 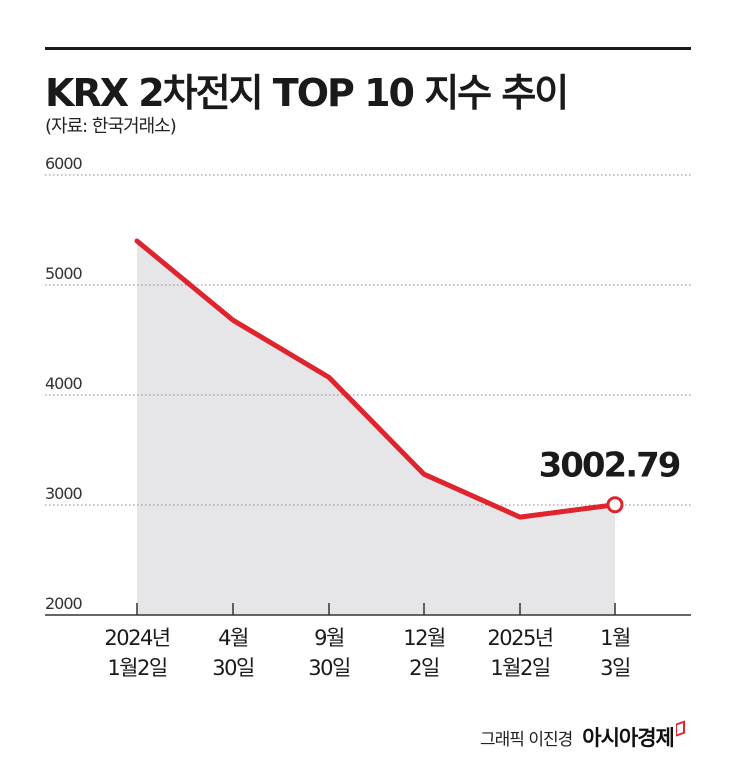 I want to click on x-tick-label: 12월, so click(x=424, y=638).